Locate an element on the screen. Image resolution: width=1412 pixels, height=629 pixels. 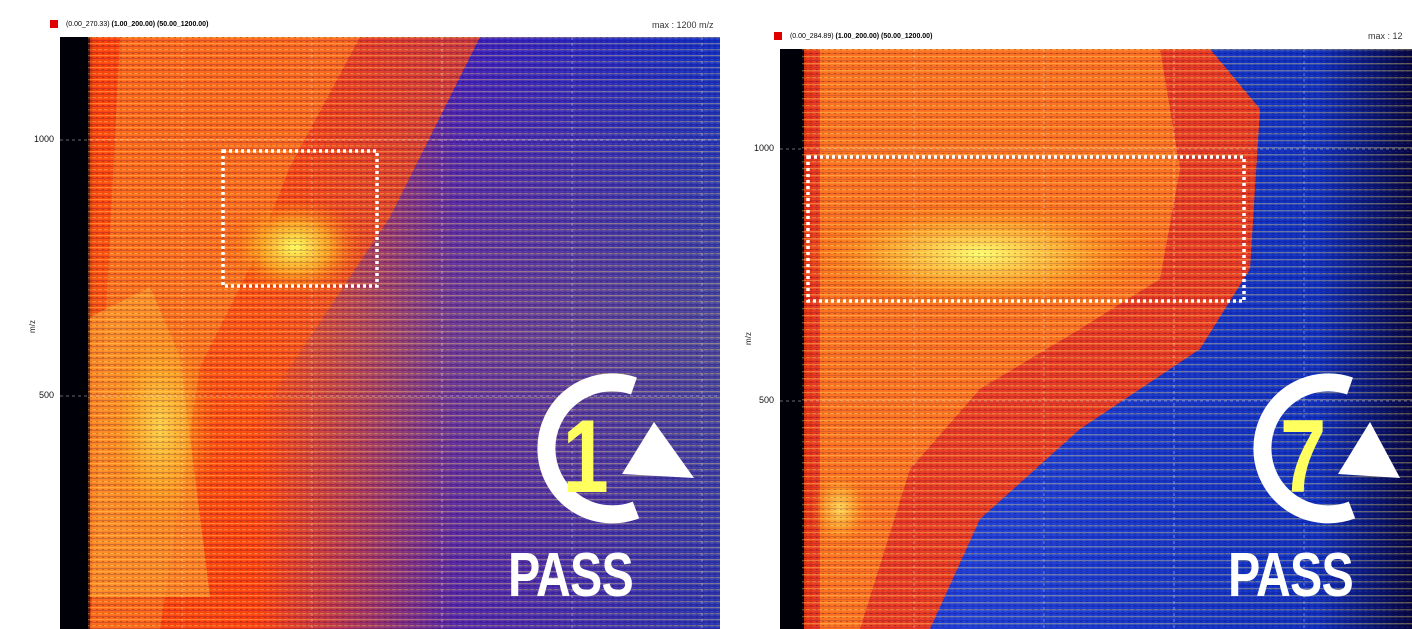
max-label: max : 12 is located at coordinates (1385, 36).